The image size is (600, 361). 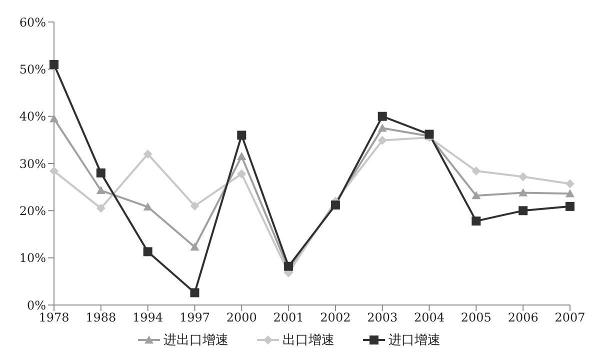 I want to click on x-tick-label: 2006, so click(x=523, y=317).